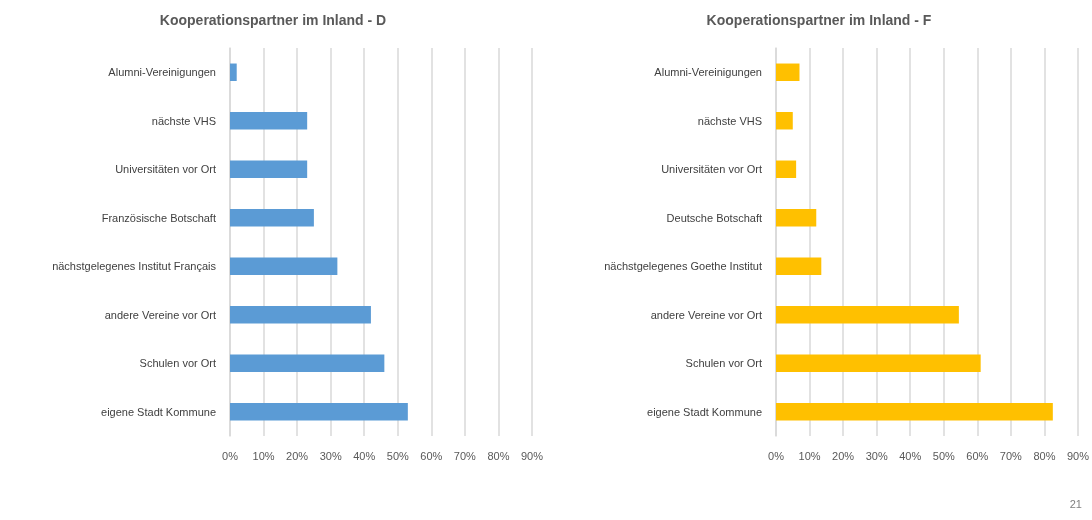  I want to click on chart-title: Kooperationspartner im Inland - D, so click(273, 20).